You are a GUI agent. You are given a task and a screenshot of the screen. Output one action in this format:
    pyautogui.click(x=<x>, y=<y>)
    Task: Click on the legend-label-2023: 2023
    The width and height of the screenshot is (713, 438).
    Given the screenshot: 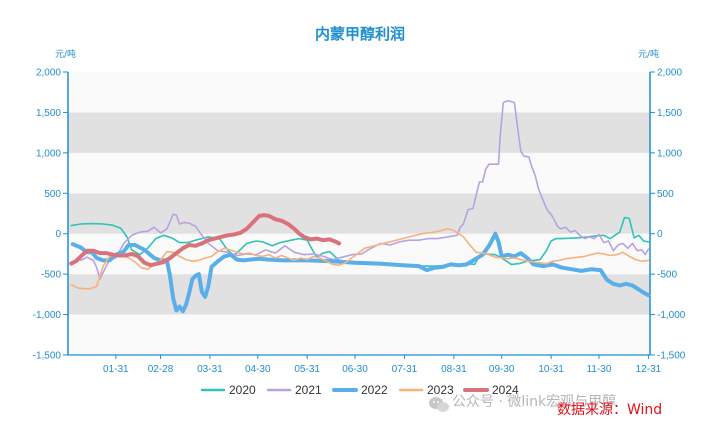 What is the action you would take?
    pyautogui.click(x=440, y=390)
    